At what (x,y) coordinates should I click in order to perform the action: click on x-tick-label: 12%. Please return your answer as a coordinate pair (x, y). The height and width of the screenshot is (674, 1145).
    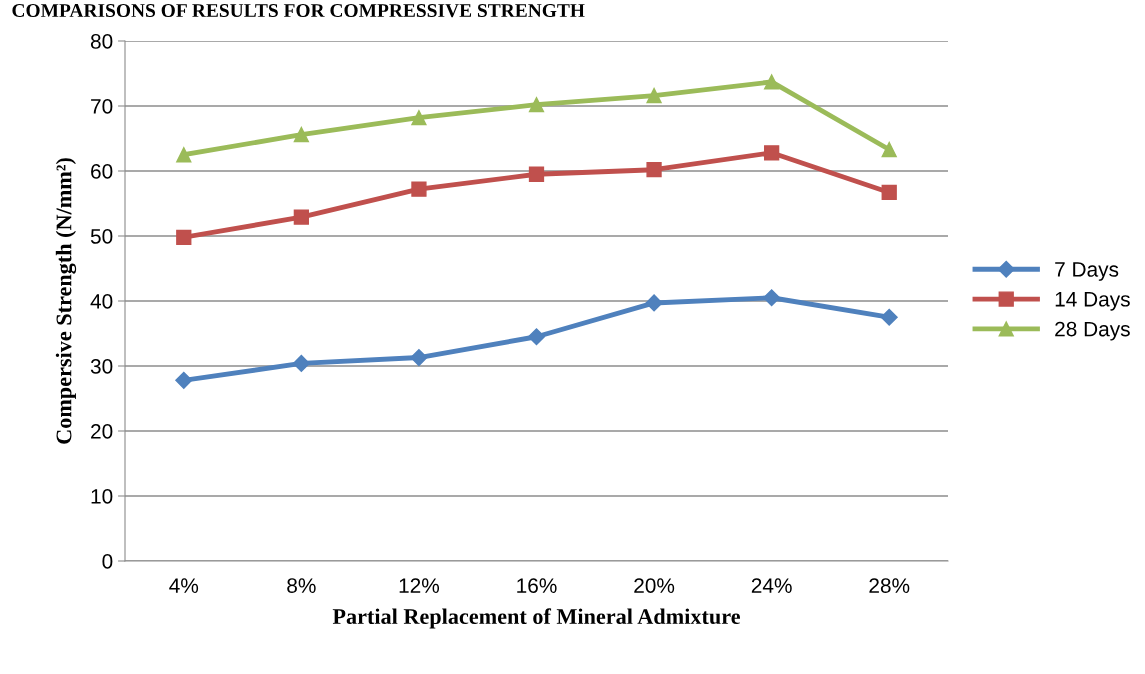
    Looking at the image, I should click on (419, 585).